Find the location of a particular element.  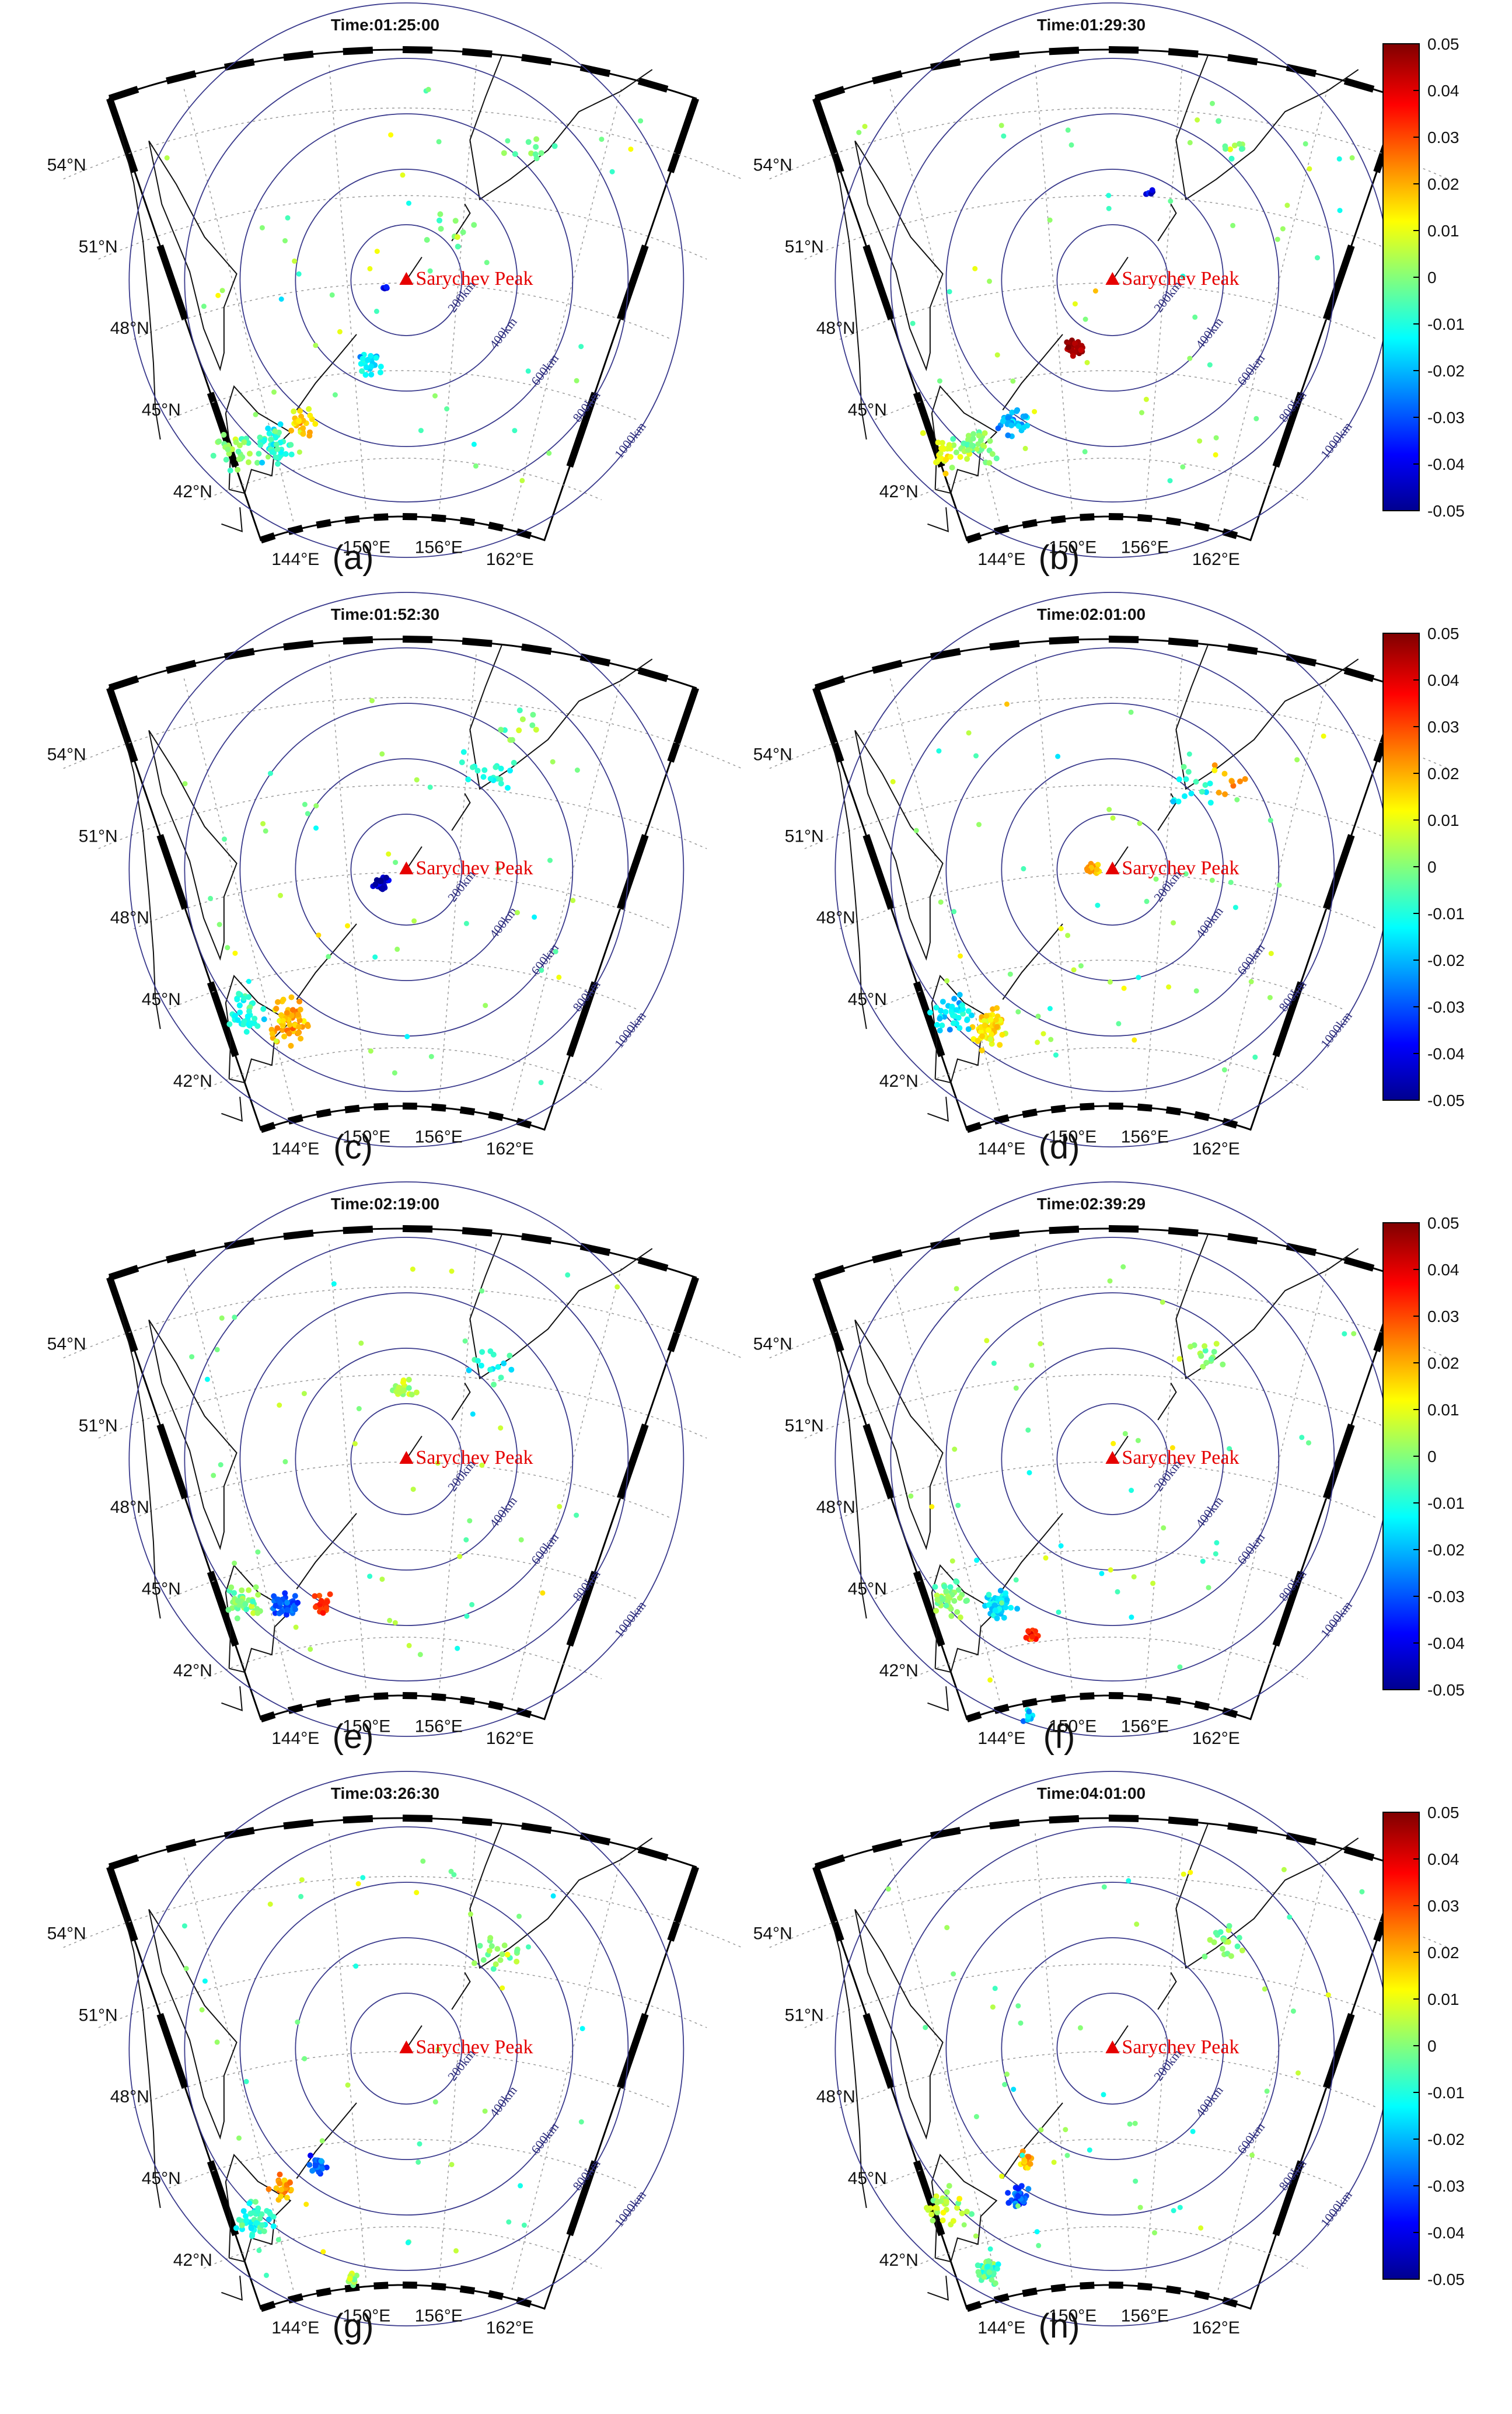

colorbar-tick-label: 0 is located at coordinates (1432, 1456).